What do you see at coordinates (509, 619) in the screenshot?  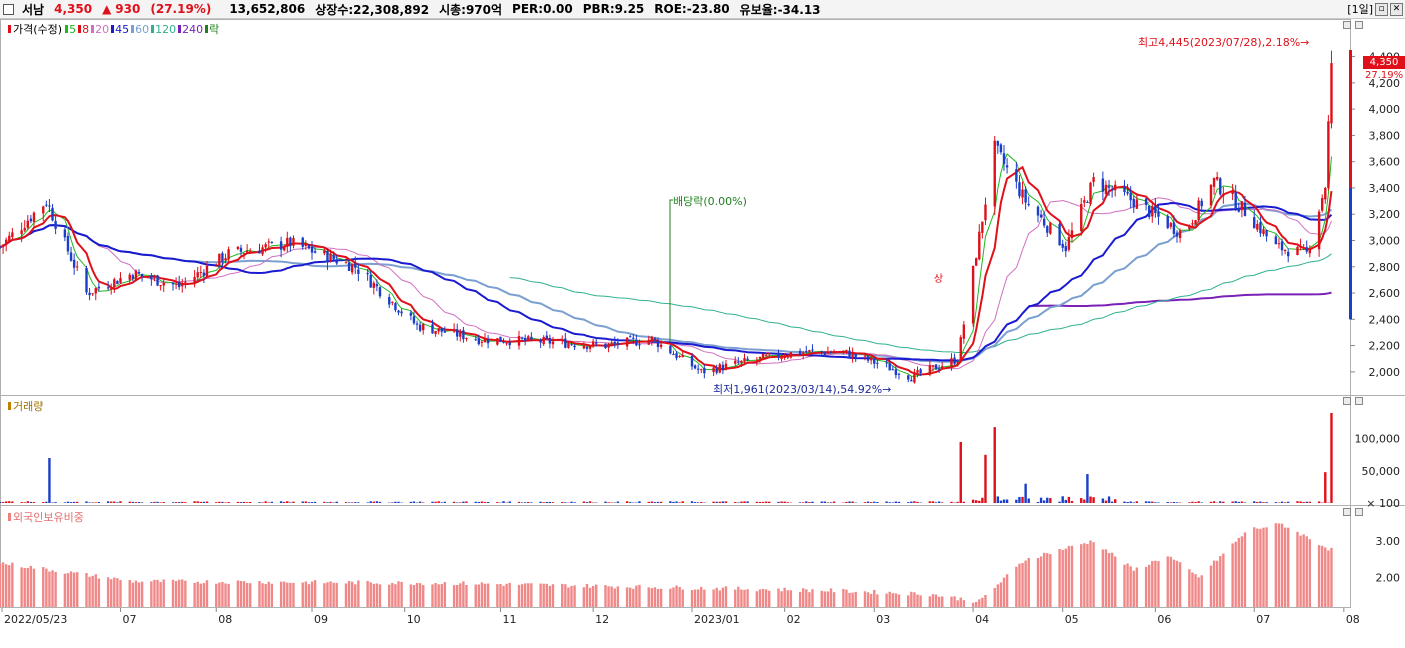 I see `x-tick-label: 11` at bounding box center [509, 619].